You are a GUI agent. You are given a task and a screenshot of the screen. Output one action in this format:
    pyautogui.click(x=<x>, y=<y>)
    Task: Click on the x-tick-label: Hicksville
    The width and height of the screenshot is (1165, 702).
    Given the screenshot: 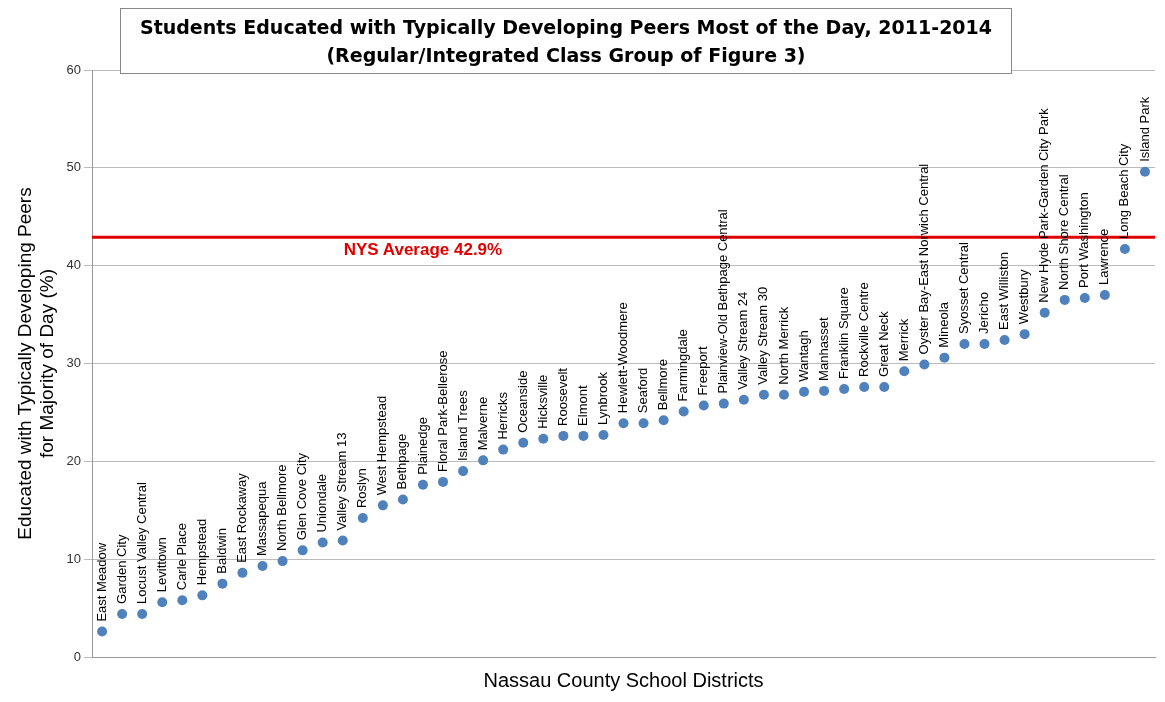 What is the action you would take?
    pyautogui.click(x=542, y=401)
    